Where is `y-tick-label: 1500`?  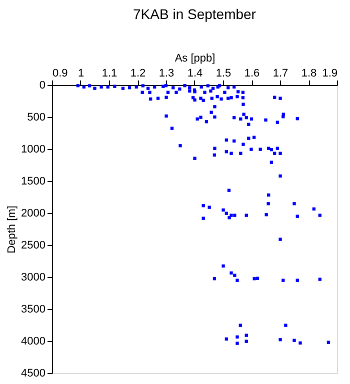
y-tick-label: 1500 is located at coordinates (33, 182).